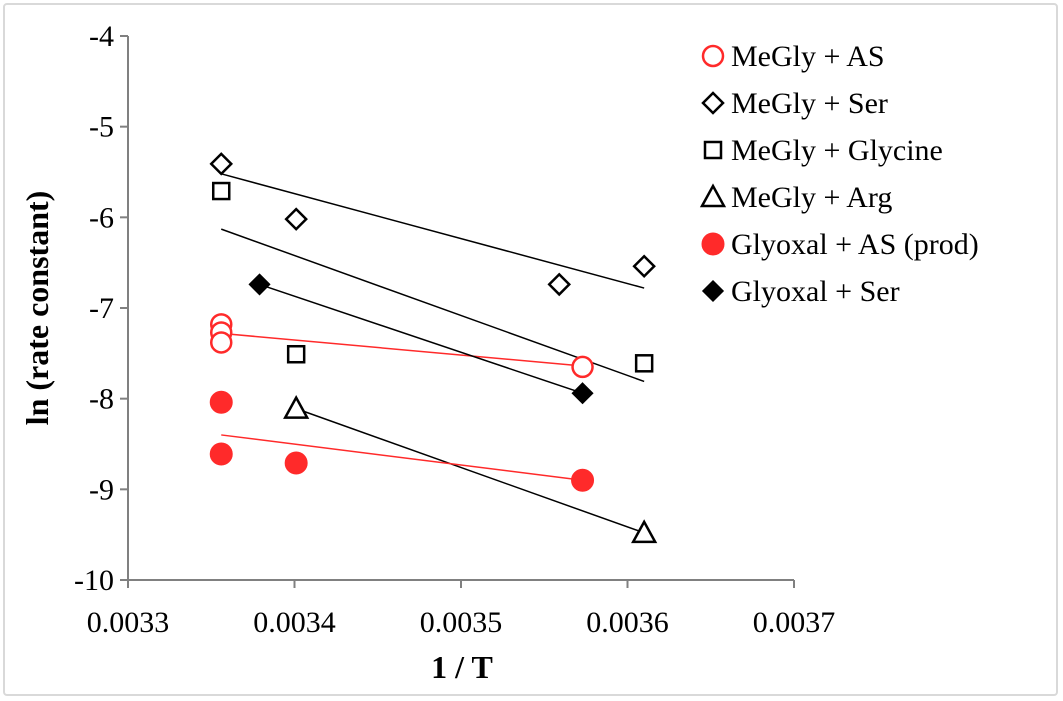 Image resolution: width=1063 pixels, height=701 pixels. What do you see at coordinates (794, 622) in the screenshot?
I see `x-tick-label: 0.0037` at bounding box center [794, 622].